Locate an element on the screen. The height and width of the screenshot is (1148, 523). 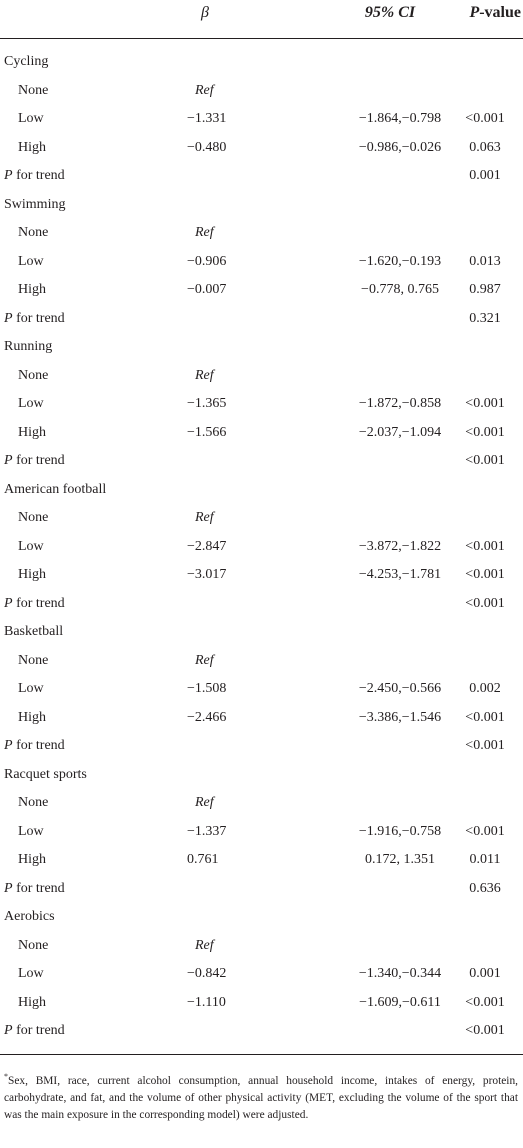
table-row: High −3.017 −4.253,−1.781 <0.001 is located at coordinates (261, 575).